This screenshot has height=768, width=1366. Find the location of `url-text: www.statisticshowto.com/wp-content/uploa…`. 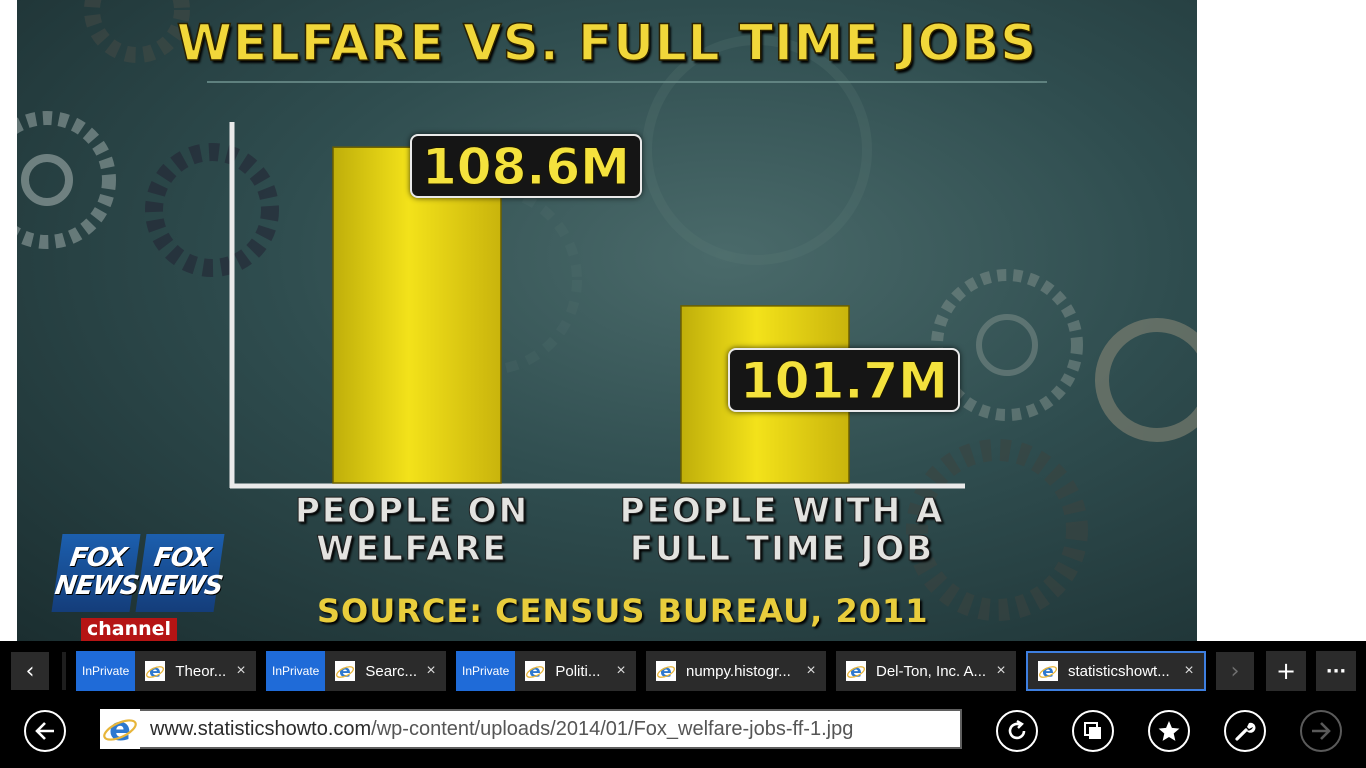

url-text: www.statisticshowto.com/wp-content/uploa… is located at coordinates (501, 729).